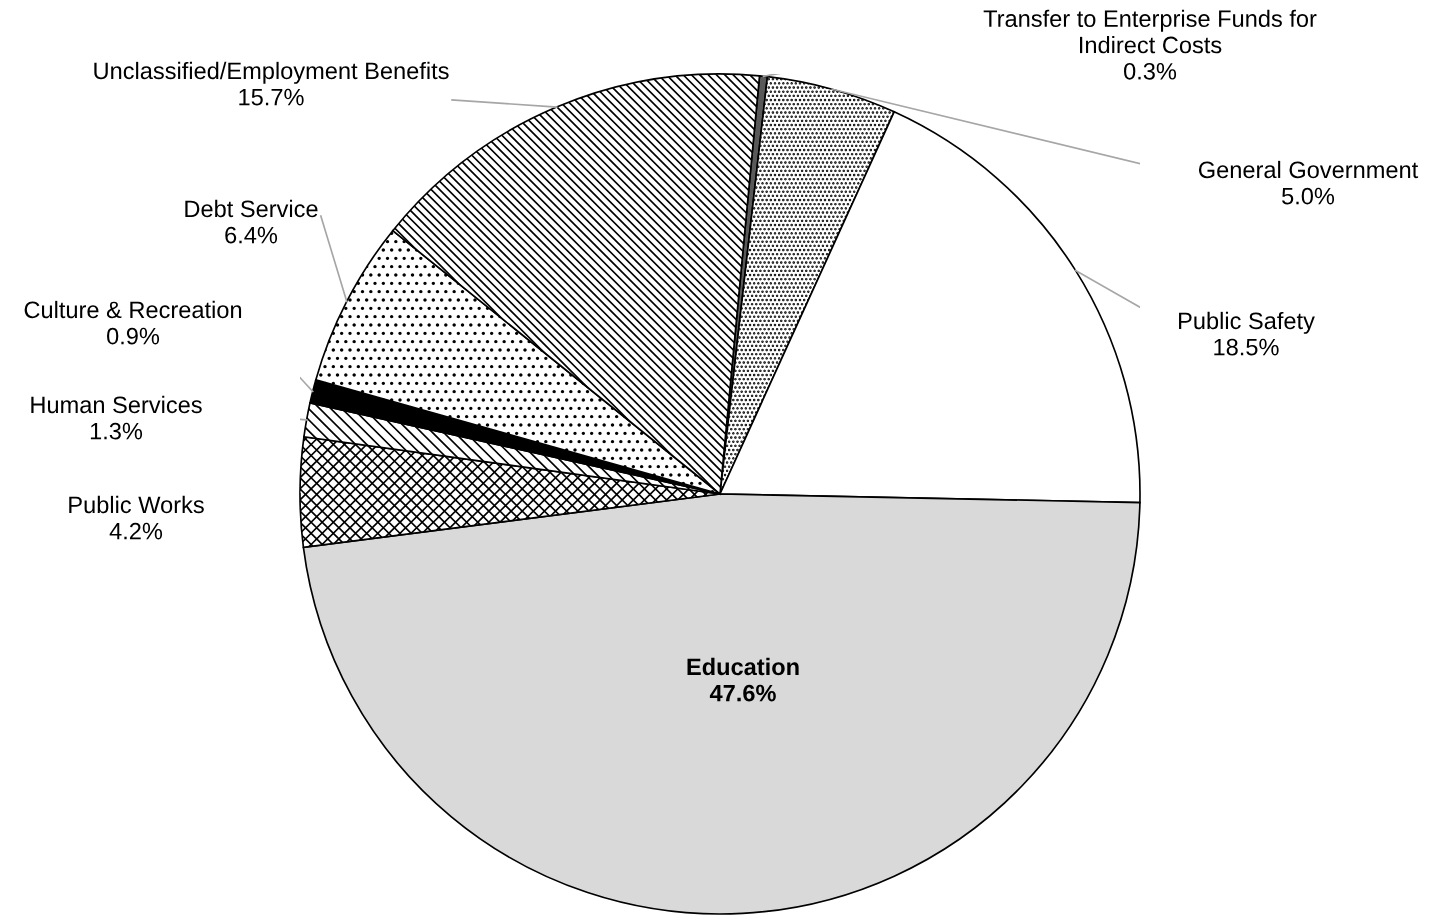  What do you see at coordinates (133, 336) in the screenshot?
I see `data-label: 0.9%` at bounding box center [133, 336].